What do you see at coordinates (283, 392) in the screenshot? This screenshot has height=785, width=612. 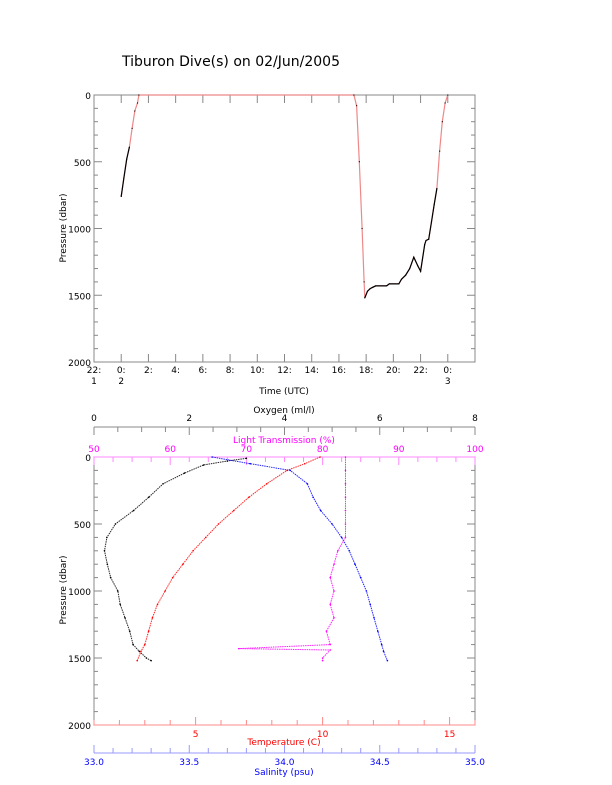 I see `plot1-xlabel: Time (UTC)` at bounding box center [283, 392].